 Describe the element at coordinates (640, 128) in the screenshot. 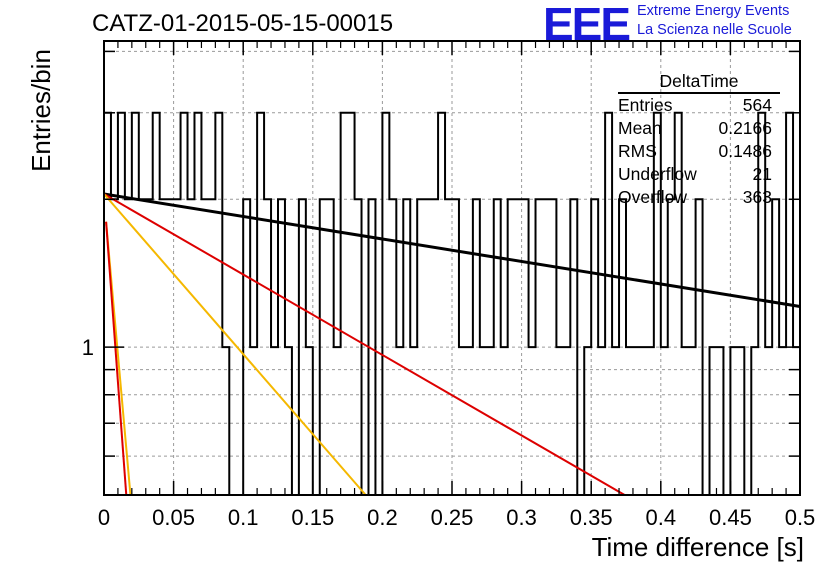

I see `stats-label: Mean` at that location.